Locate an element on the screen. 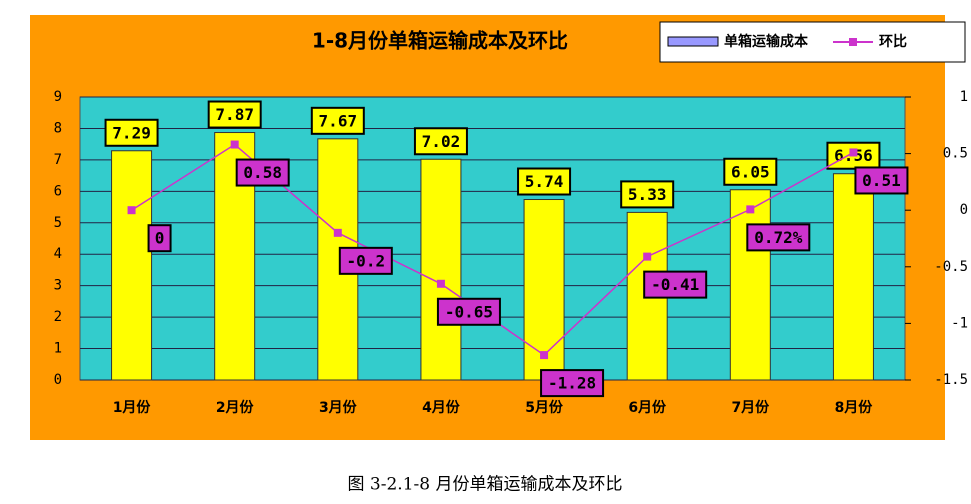 This screenshot has height=504, width=971. data-label: 0.51 is located at coordinates (881, 180).